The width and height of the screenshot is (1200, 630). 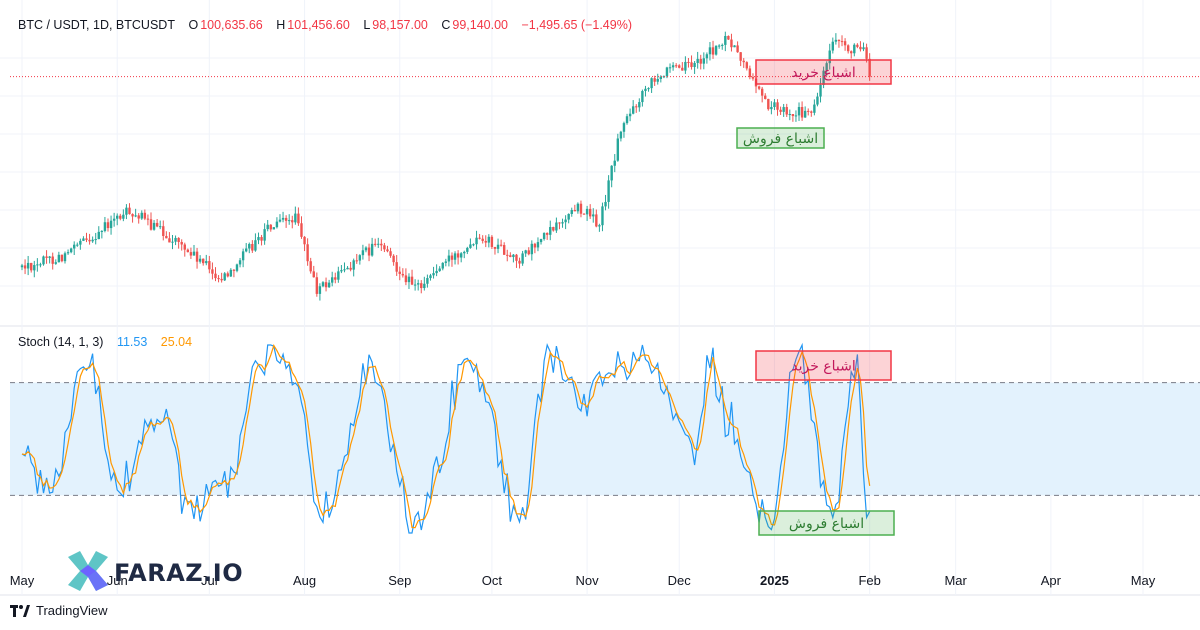 I want to click on faraz-mark-icon, so click(x=88, y=571).